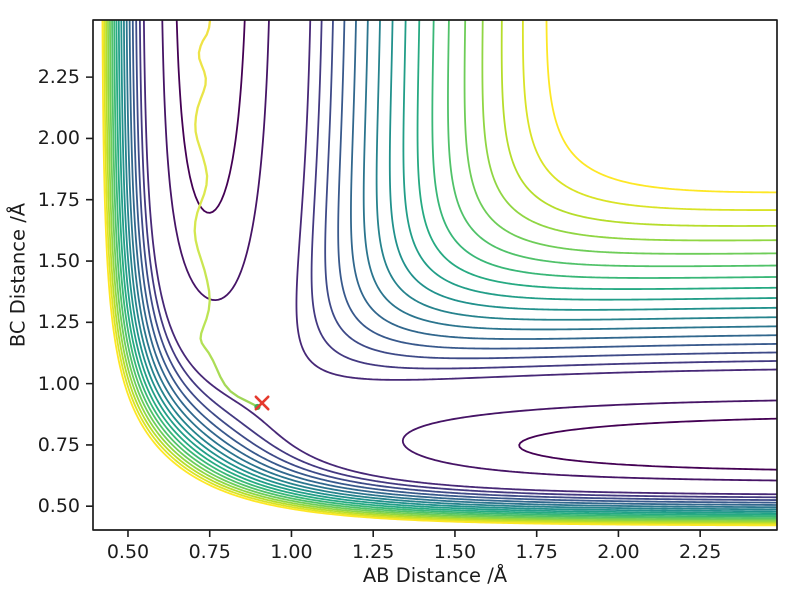 The image size is (798, 600). Describe the element at coordinates (435, 575) in the screenshot. I see `x-axis-label: AB Distance /Å` at that location.